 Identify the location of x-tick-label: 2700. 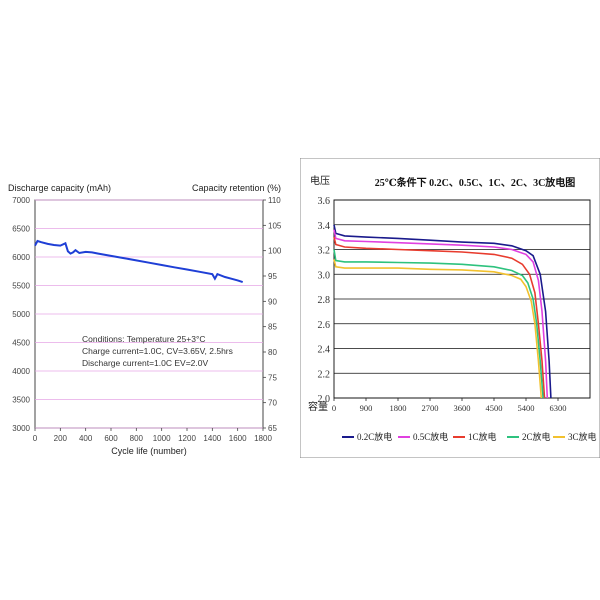
(430, 408).